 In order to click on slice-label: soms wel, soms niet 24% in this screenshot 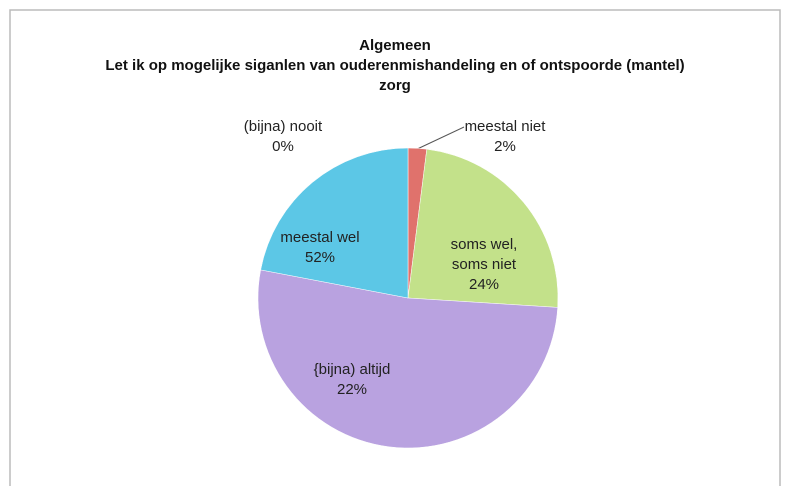, I will do `click(484, 265)`.